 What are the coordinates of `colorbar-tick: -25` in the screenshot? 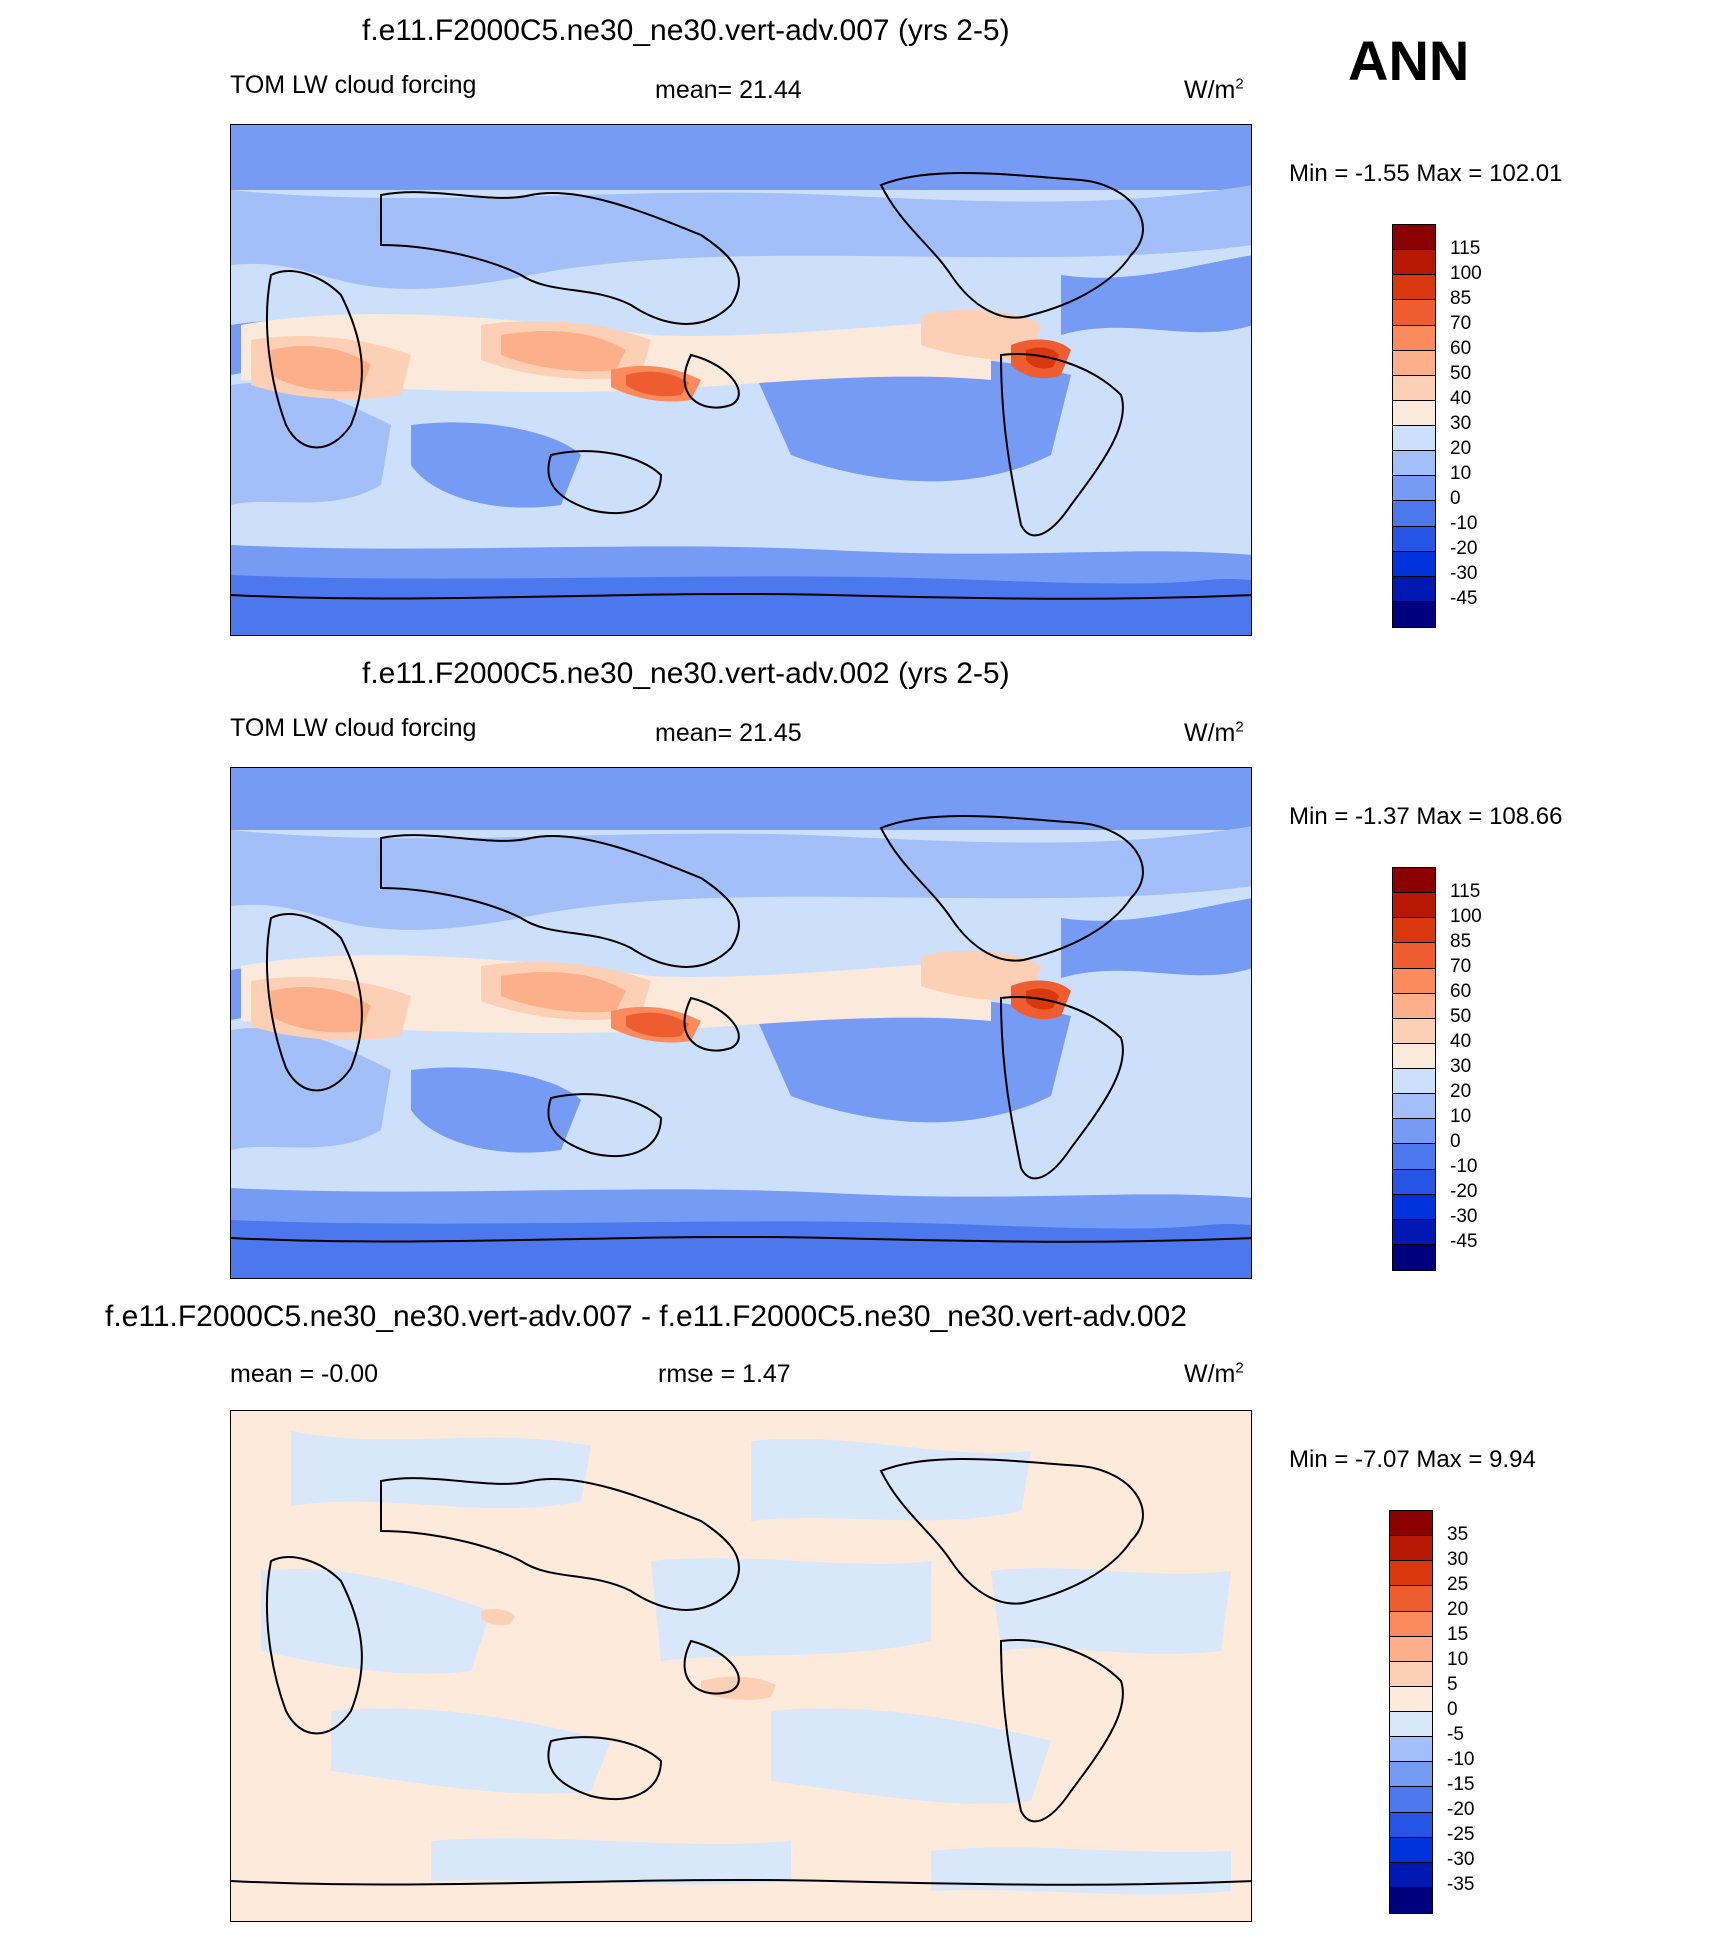 It's located at (1461, 1834).